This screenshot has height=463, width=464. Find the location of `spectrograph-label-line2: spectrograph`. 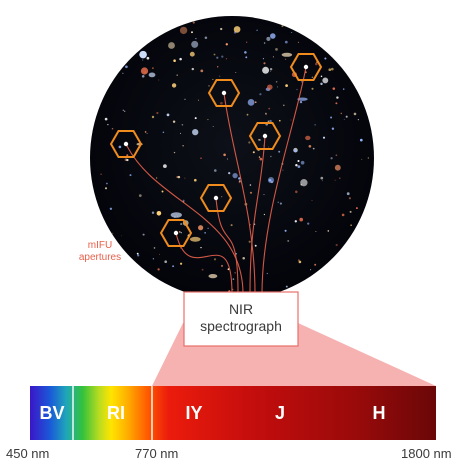

spectrograph-label-line2: spectrograph is located at coordinates (241, 326).